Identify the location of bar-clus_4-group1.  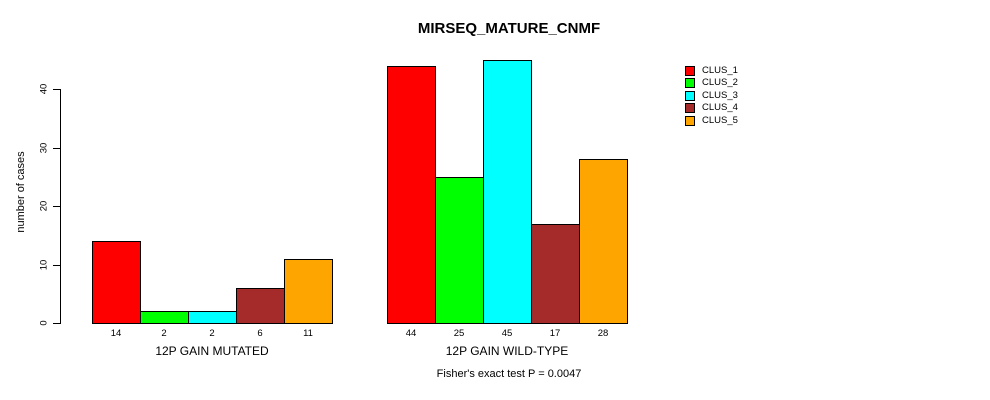
(260, 306).